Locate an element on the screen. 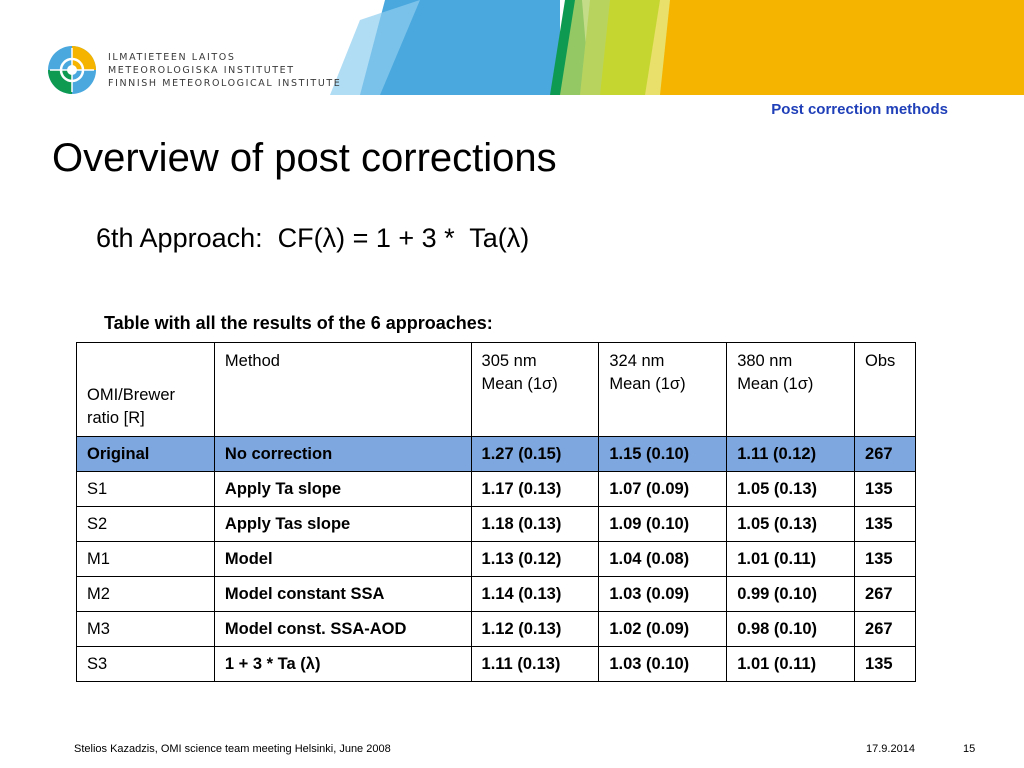 Image resolution: width=1024 pixels, height=768 pixels. fmi-logo-icon is located at coordinates (72, 70).